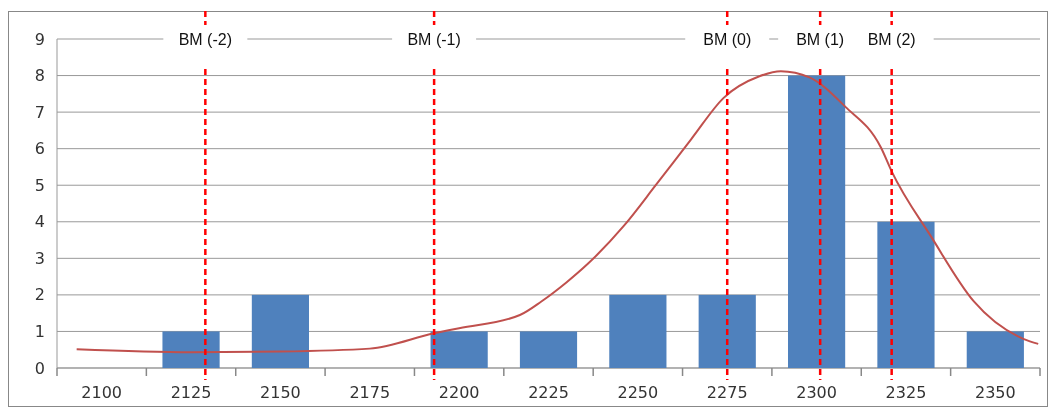 The image size is (1056, 415). What do you see at coordinates (102, 392) in the screenshot?
I see `x-tick-label: 2100` at bounding box center [102, 392].